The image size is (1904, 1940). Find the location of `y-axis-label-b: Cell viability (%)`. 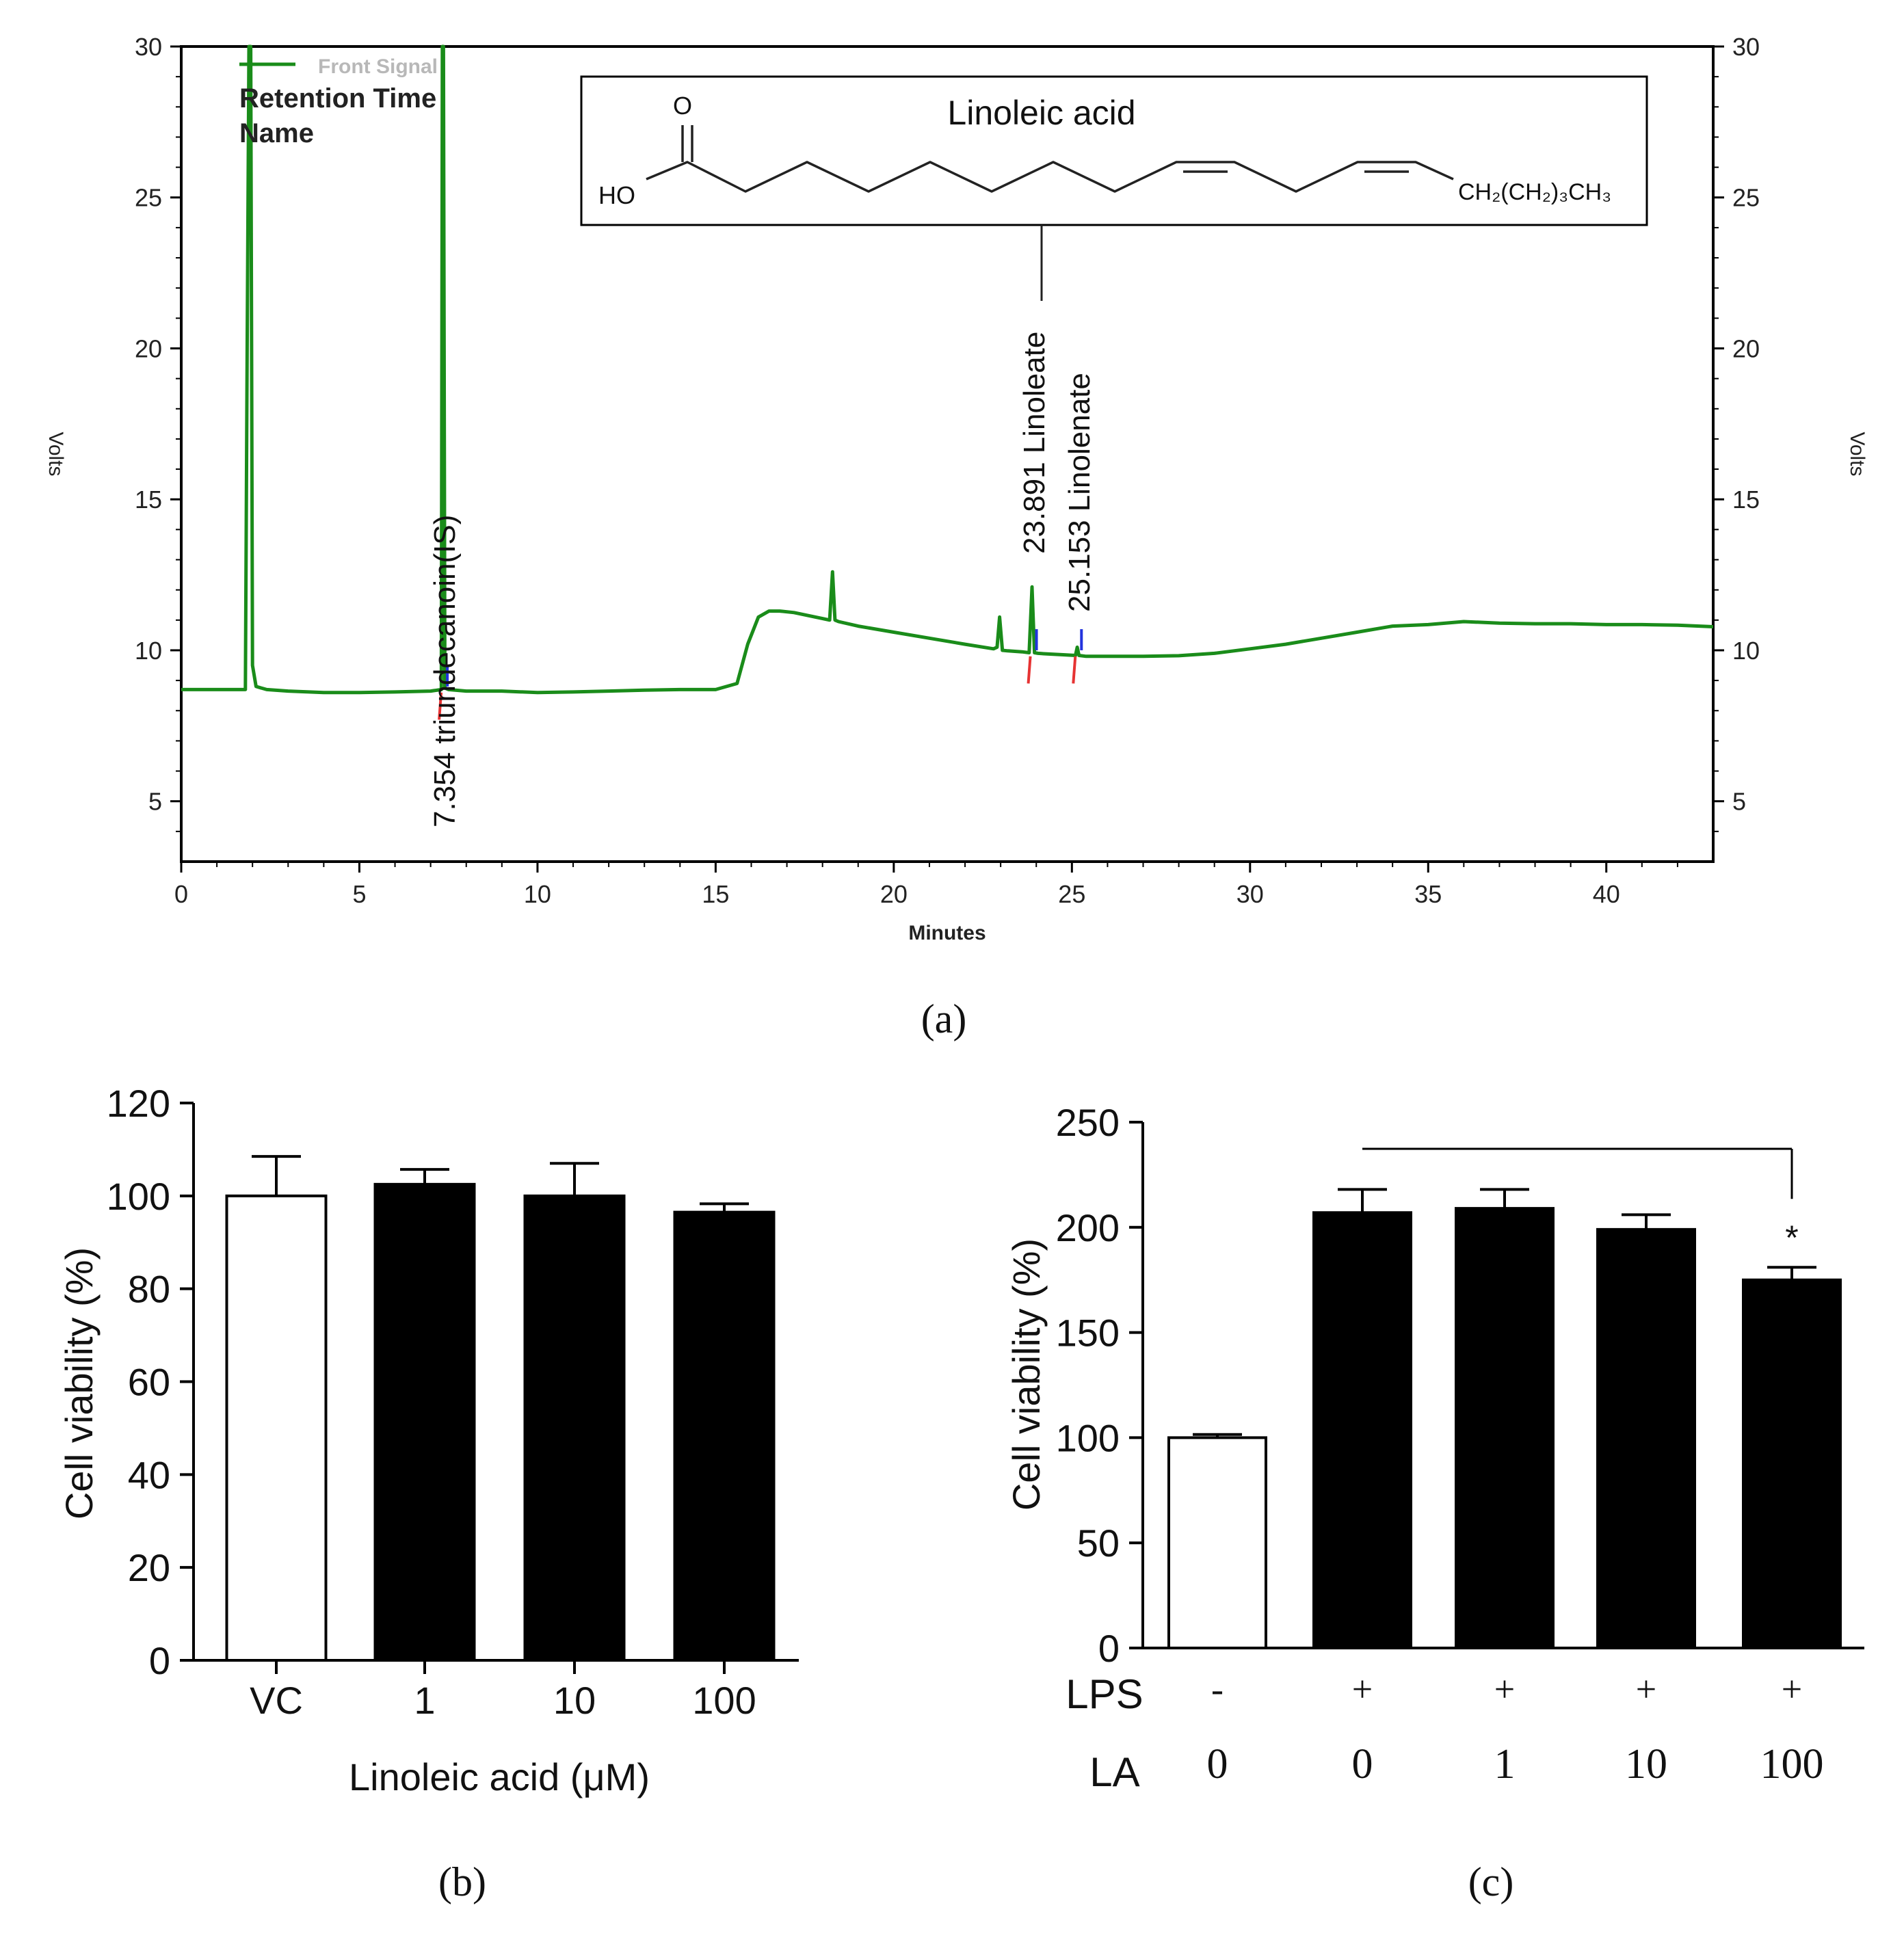

y-axis-label-b: Cell viability (%) is located at coordinates (79, 1383).